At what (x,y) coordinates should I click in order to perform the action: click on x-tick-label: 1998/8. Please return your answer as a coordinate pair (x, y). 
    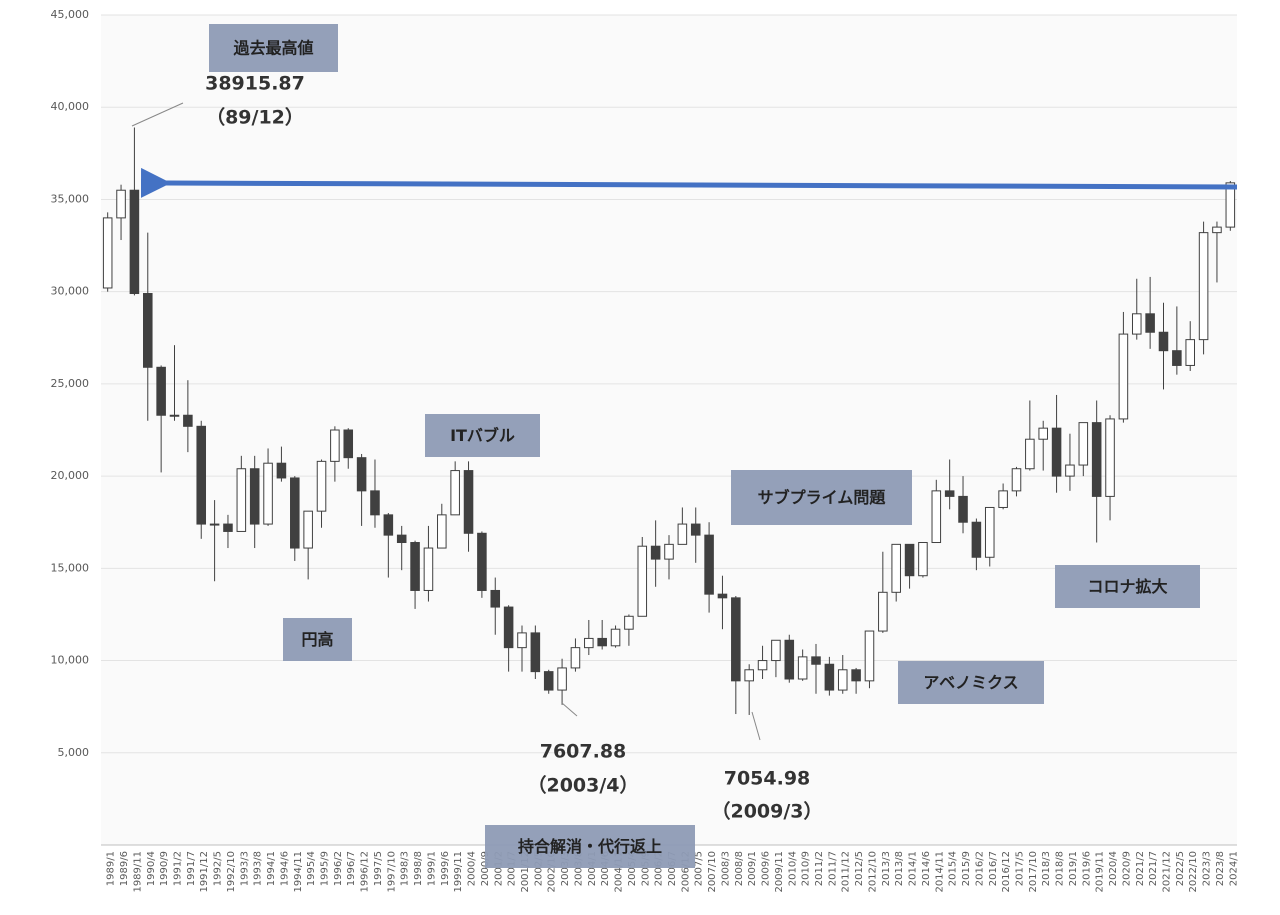
    Looking at the image, I should click on (418, 868).